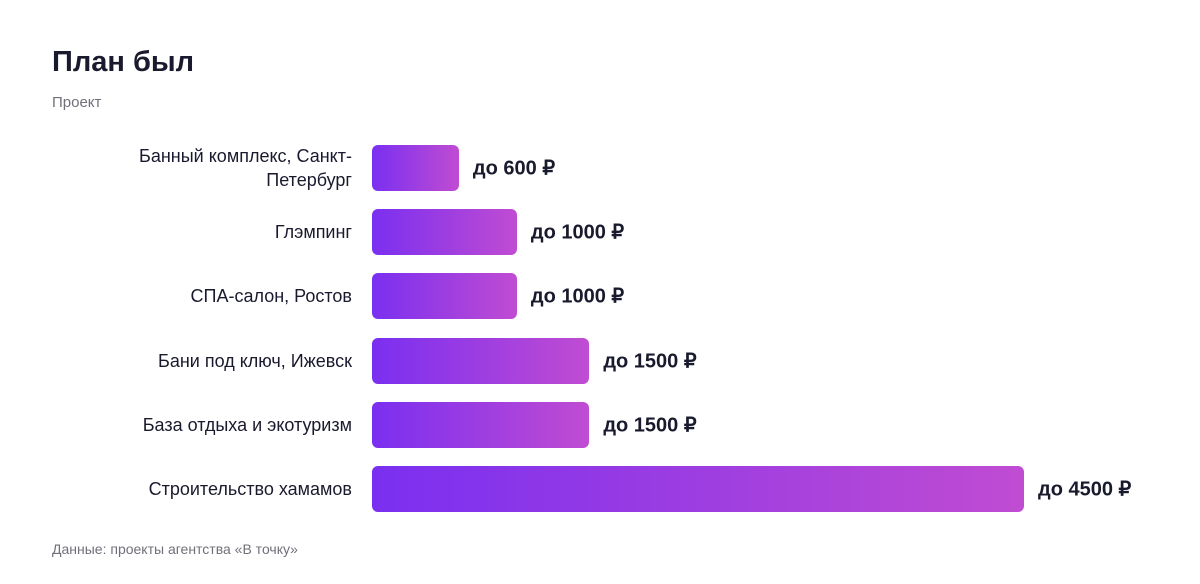 This screenshot has height=584, width=1200. What do you see at coordinates (245, 168) in the screenshot?
I see `y-tick-label: Банный комплекс, Санкт-Петербург` at bounding box center [245, 168].